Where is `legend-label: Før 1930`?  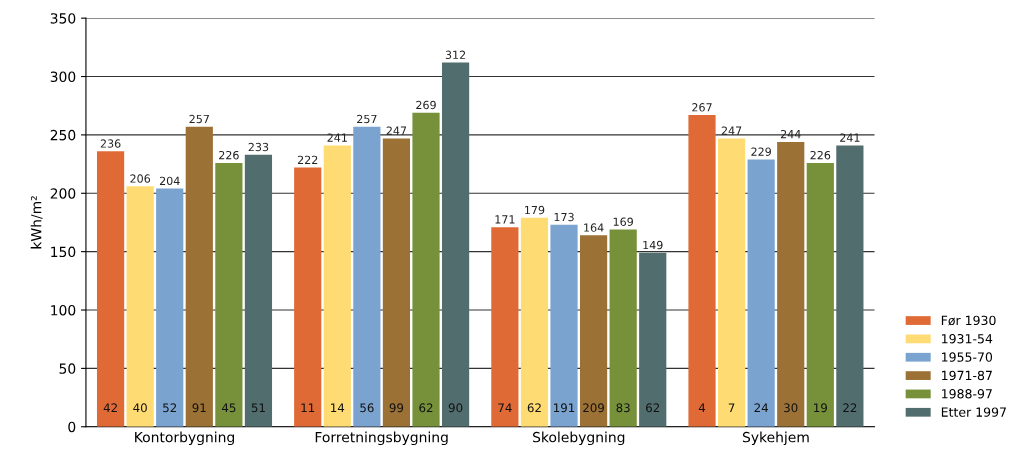
legend-label: Før 1930 is located at coordinates (968, 320).